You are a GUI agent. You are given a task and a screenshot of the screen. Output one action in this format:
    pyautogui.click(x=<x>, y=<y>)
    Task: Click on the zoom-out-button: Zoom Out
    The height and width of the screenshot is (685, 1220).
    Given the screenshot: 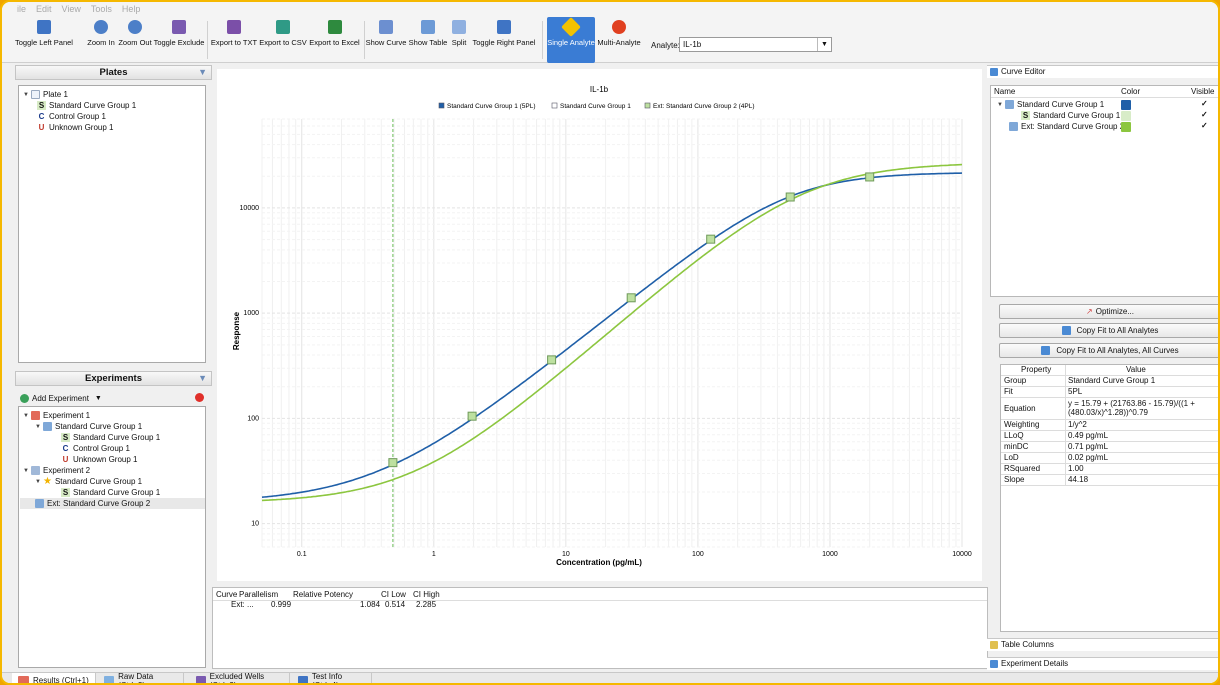 What is the action you would take?
    pyautogui.click(x=135, y=40)
    